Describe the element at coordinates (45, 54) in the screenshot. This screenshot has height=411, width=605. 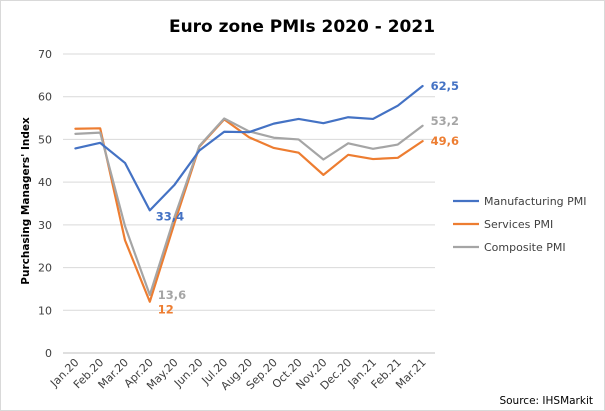
I see `y-tick-label: 70` at that location.